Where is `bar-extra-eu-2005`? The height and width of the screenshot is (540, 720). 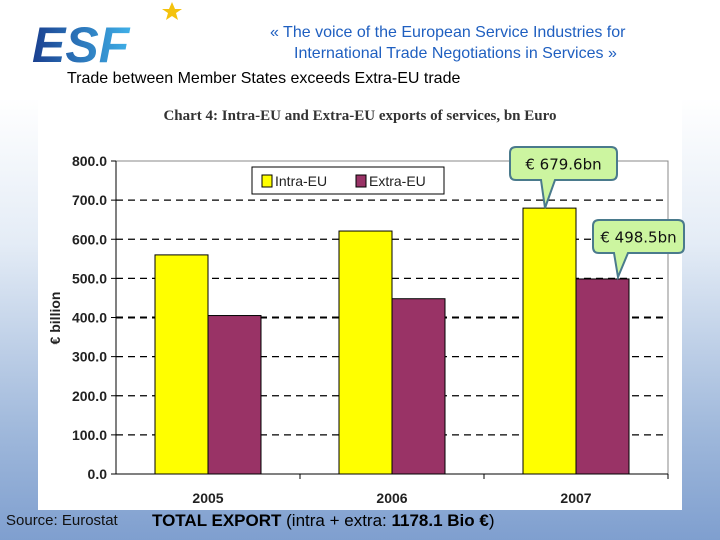
bar-extra-eu-2005 is located at coordinates (234, 395).